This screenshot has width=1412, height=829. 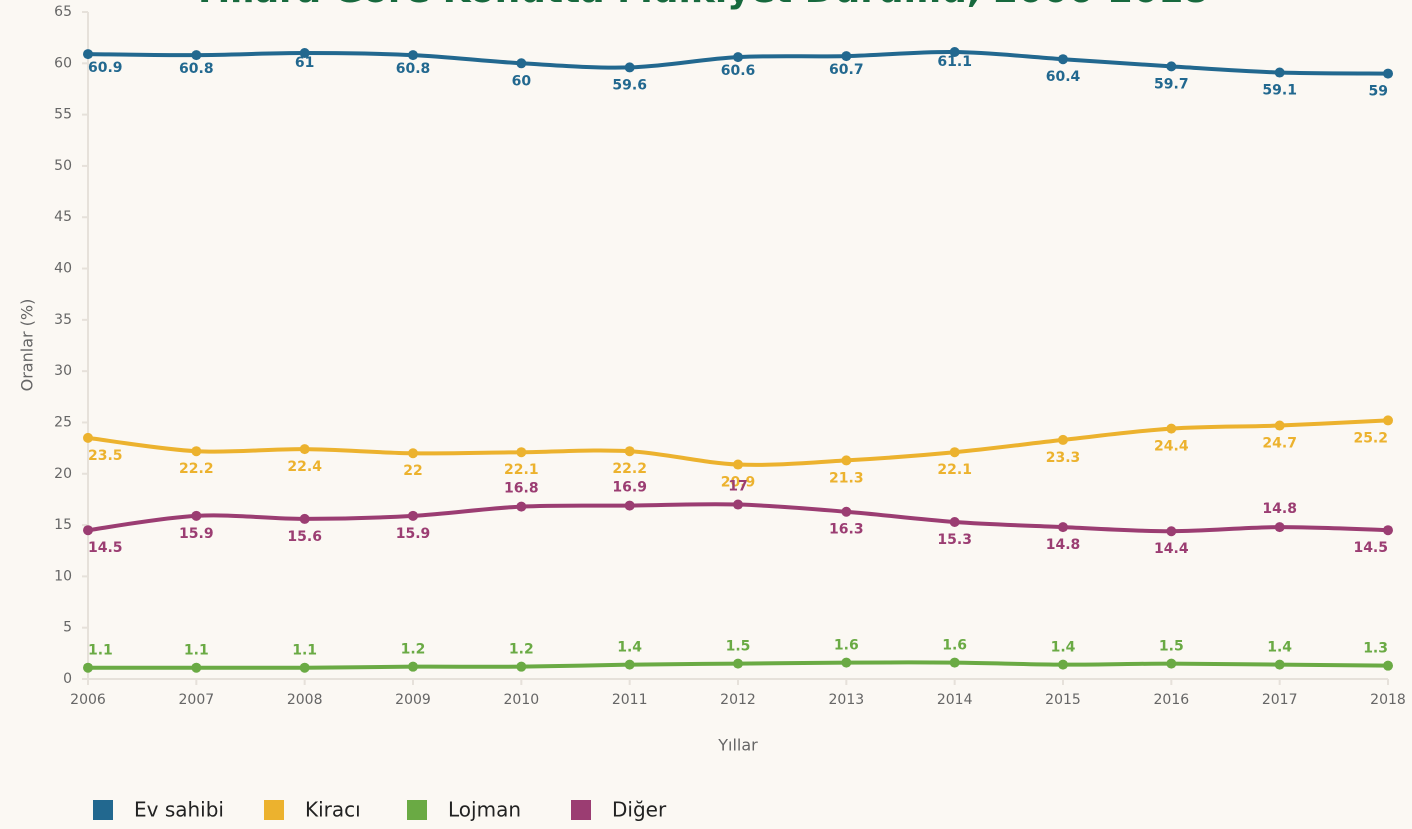 What do you see at coordinates (1388, 700) in the screenshot?
I see `x-tick-label: 2018` at bounding box center [1388, 700].